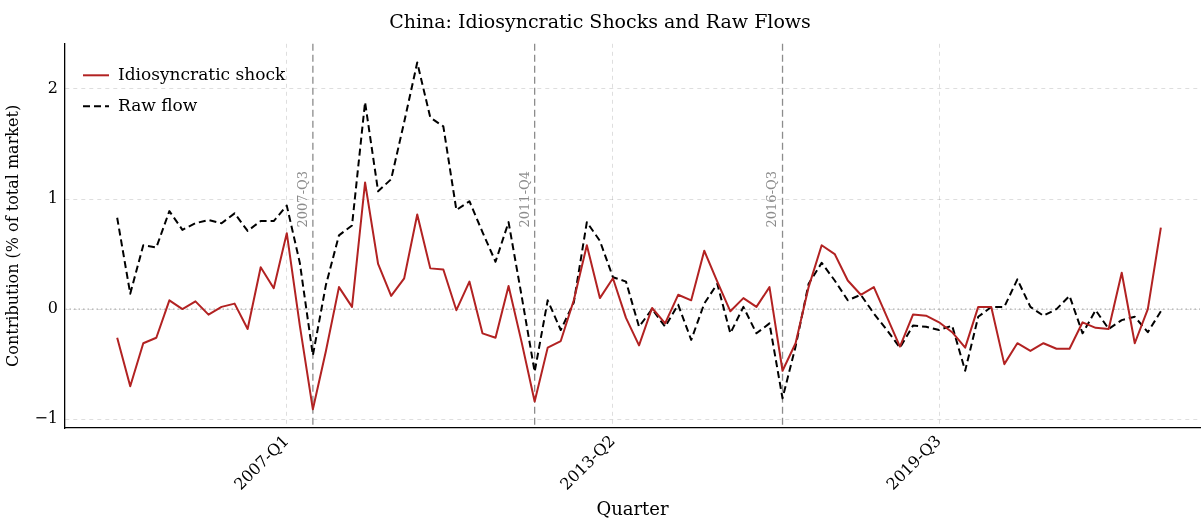 The height and width of the screenshot is (523, 1202). I want to click on y-tick-label: 1, so click(52, 198).